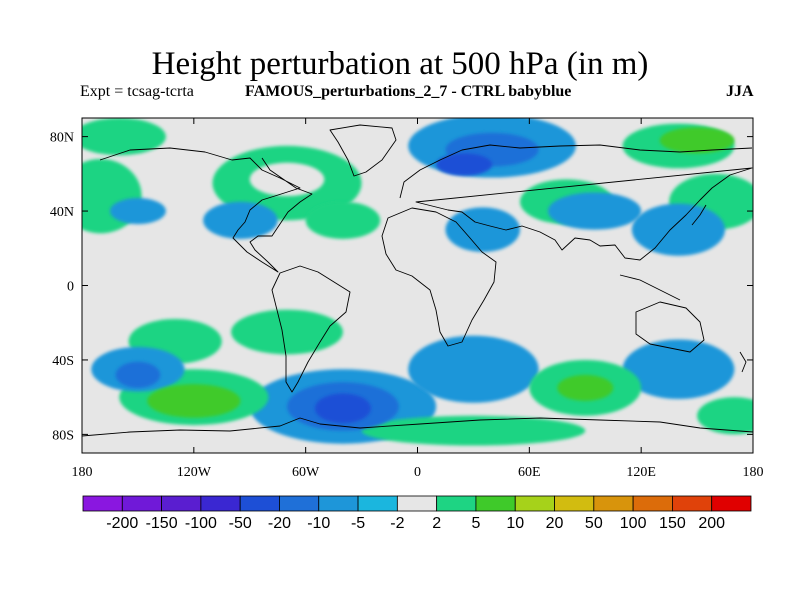  What do you see at coordinates (240, 523) in the screenshot?
I see `colorbar-label: -50` at bounding box center [240, 523].